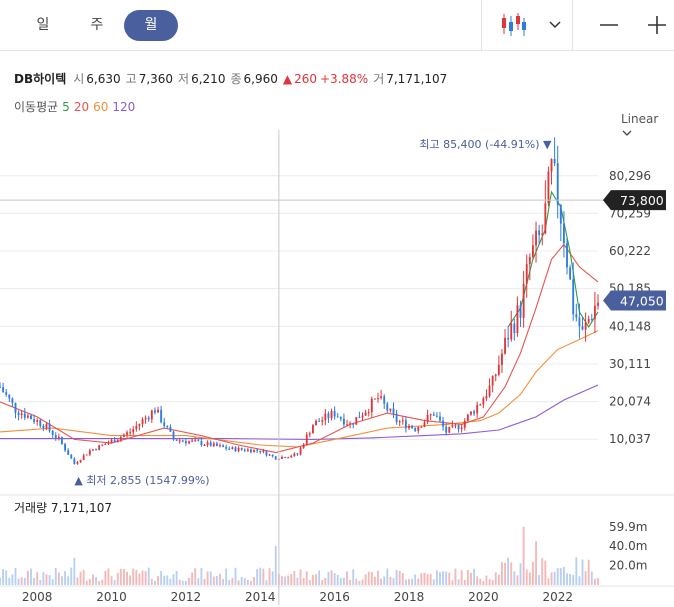  Describe the element at coordinates (555, 25) in the screenshot. I see `chevron-down-icon` at that location.